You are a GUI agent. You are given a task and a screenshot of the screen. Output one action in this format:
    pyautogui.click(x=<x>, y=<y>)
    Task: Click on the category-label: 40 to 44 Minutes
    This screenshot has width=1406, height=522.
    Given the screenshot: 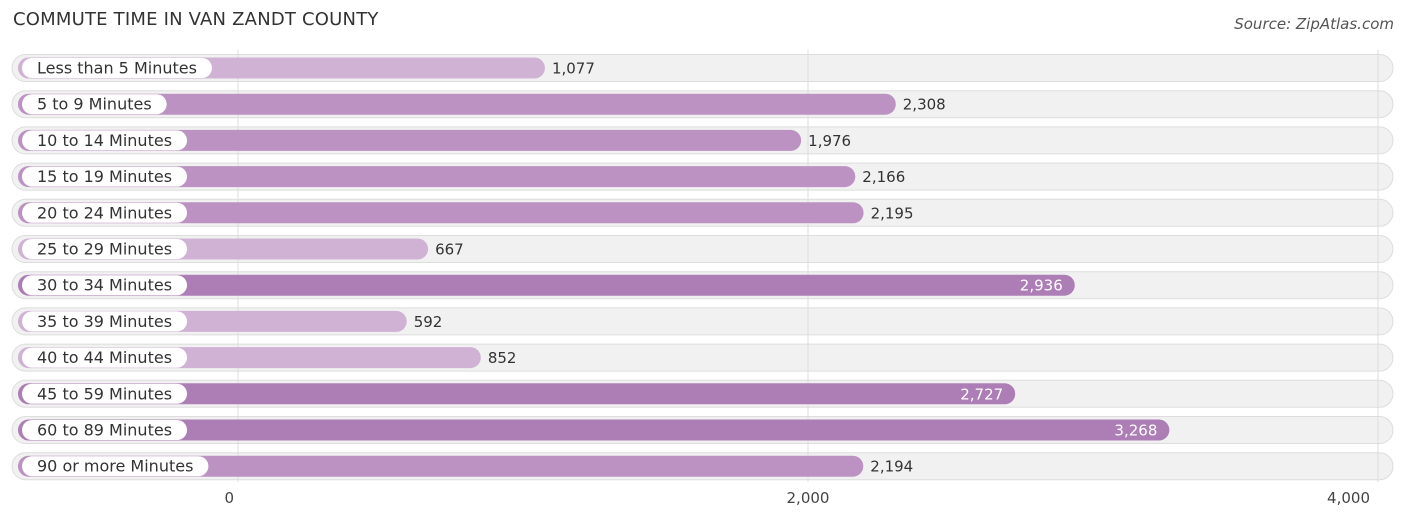 What is the action you would take?
    pyautogui.click(x=105, y=357)
    